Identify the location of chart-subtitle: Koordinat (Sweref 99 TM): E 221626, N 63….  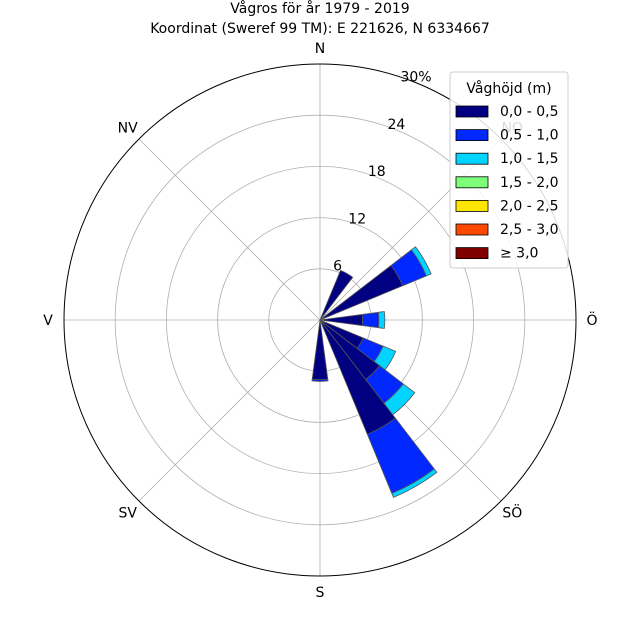
(320, 29).